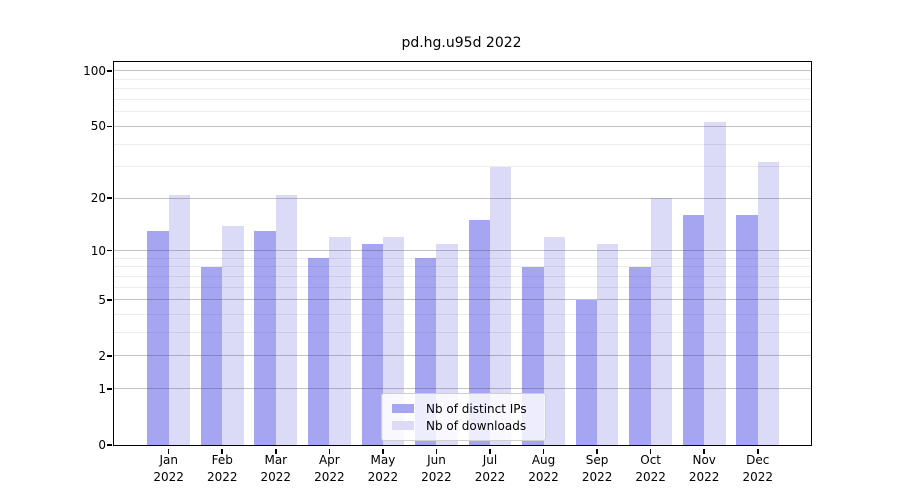  What do you see at coordinates (403, 408) in the screenshot?
I see `legend-swatch-distinct-ips` at bounding box center [403, 408].